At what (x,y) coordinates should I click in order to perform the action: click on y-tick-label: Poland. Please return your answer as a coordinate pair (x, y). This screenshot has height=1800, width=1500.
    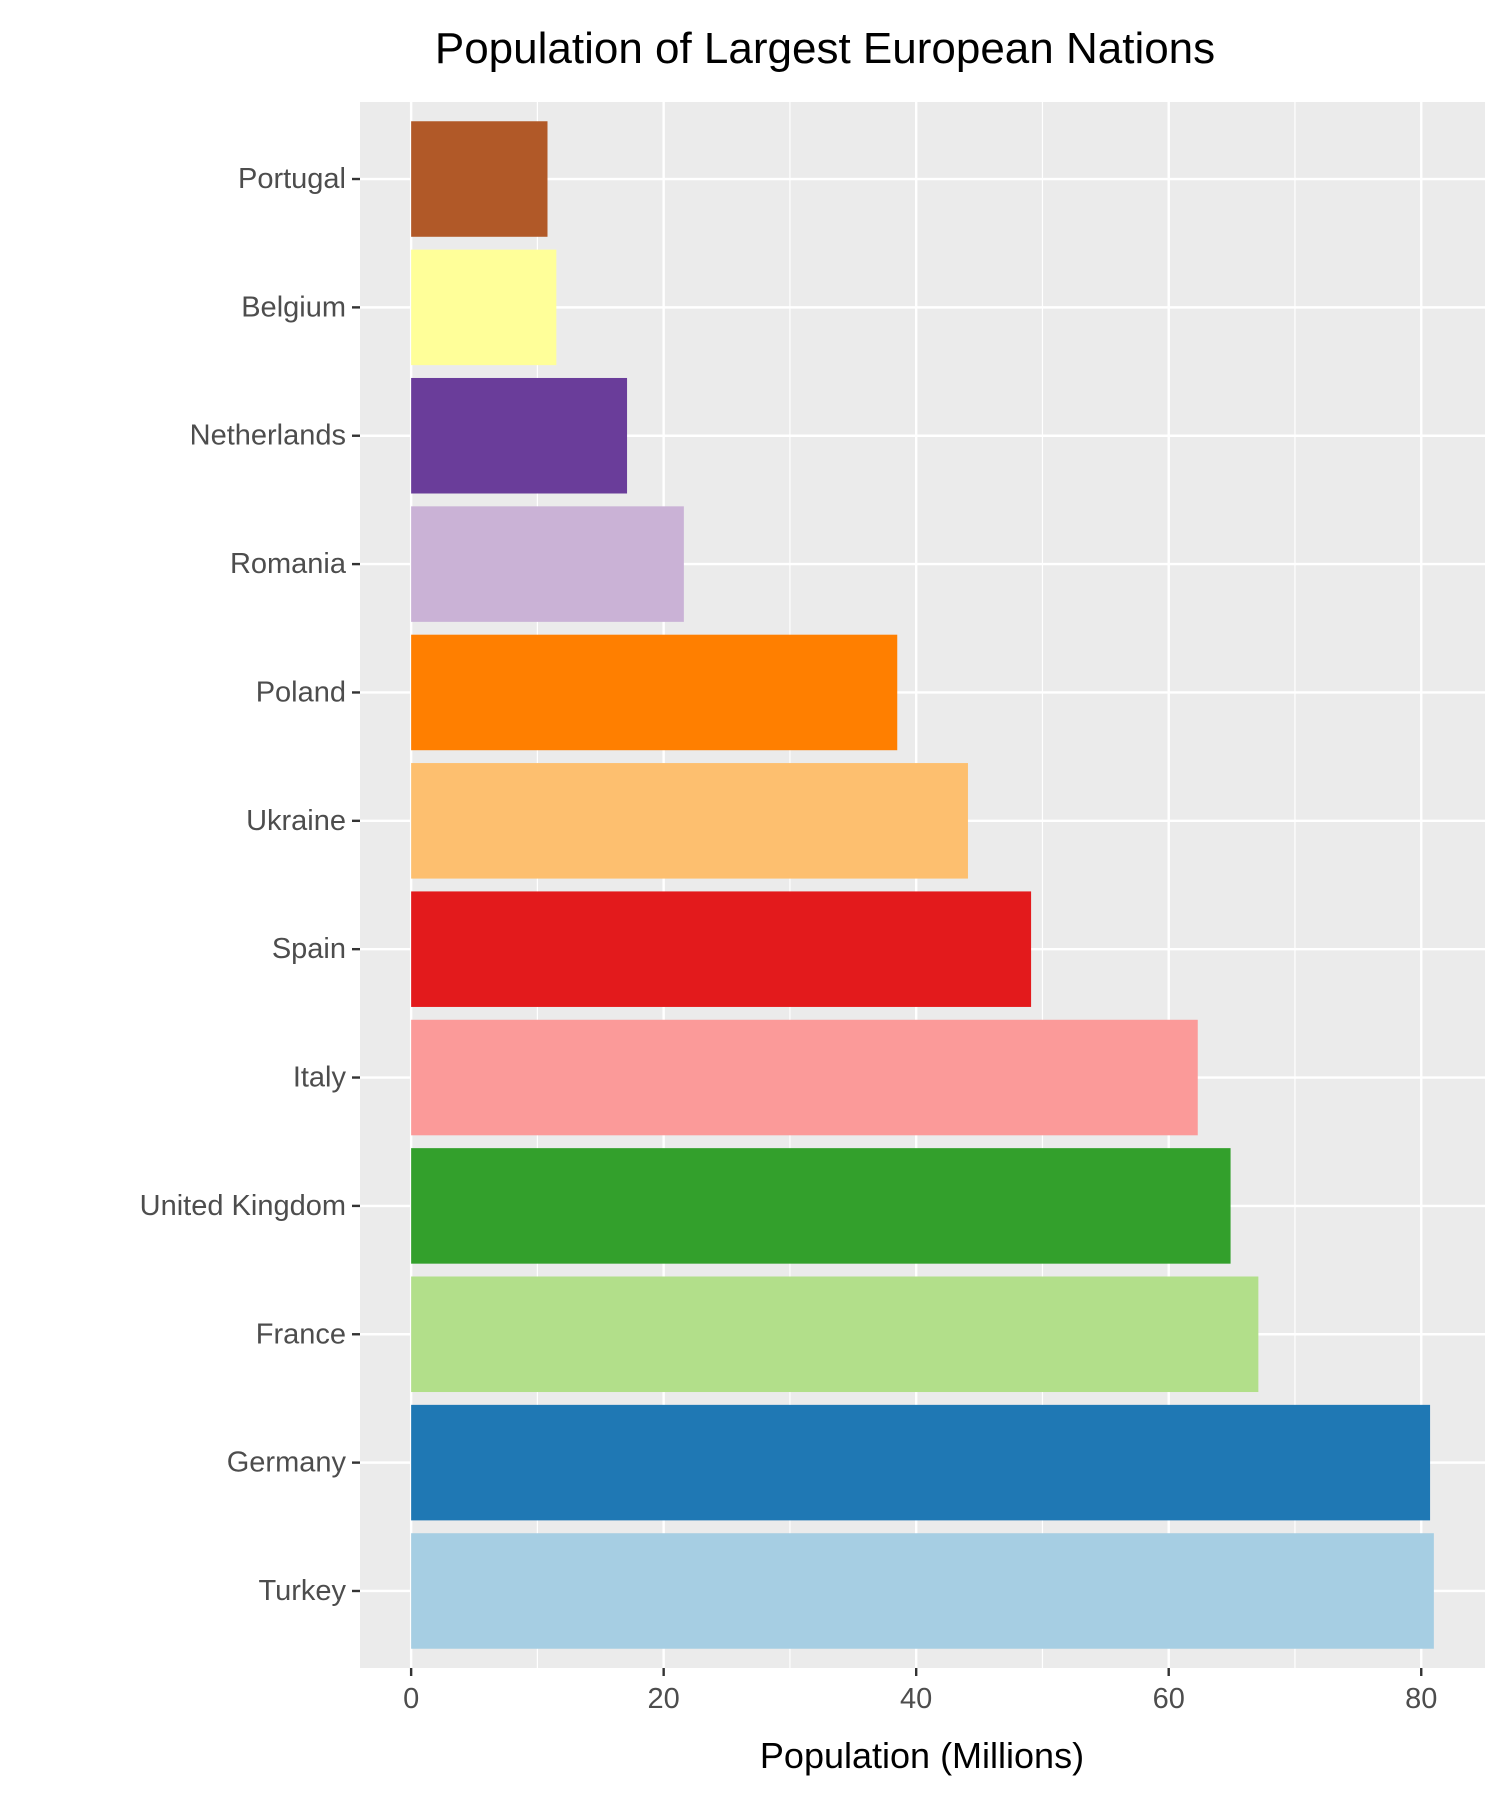
    Looking at the image, I should click on (301, 692).